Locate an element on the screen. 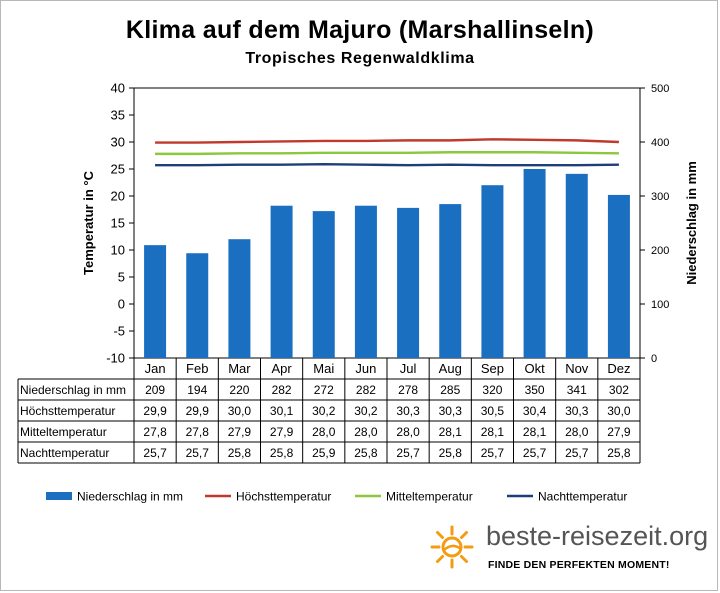 Image resolution: width=720 pixels, height=593 pixels. brand-tagline: FINDE DEN PERFEKTEN MOMENT! is located at coordinates (579, 565).